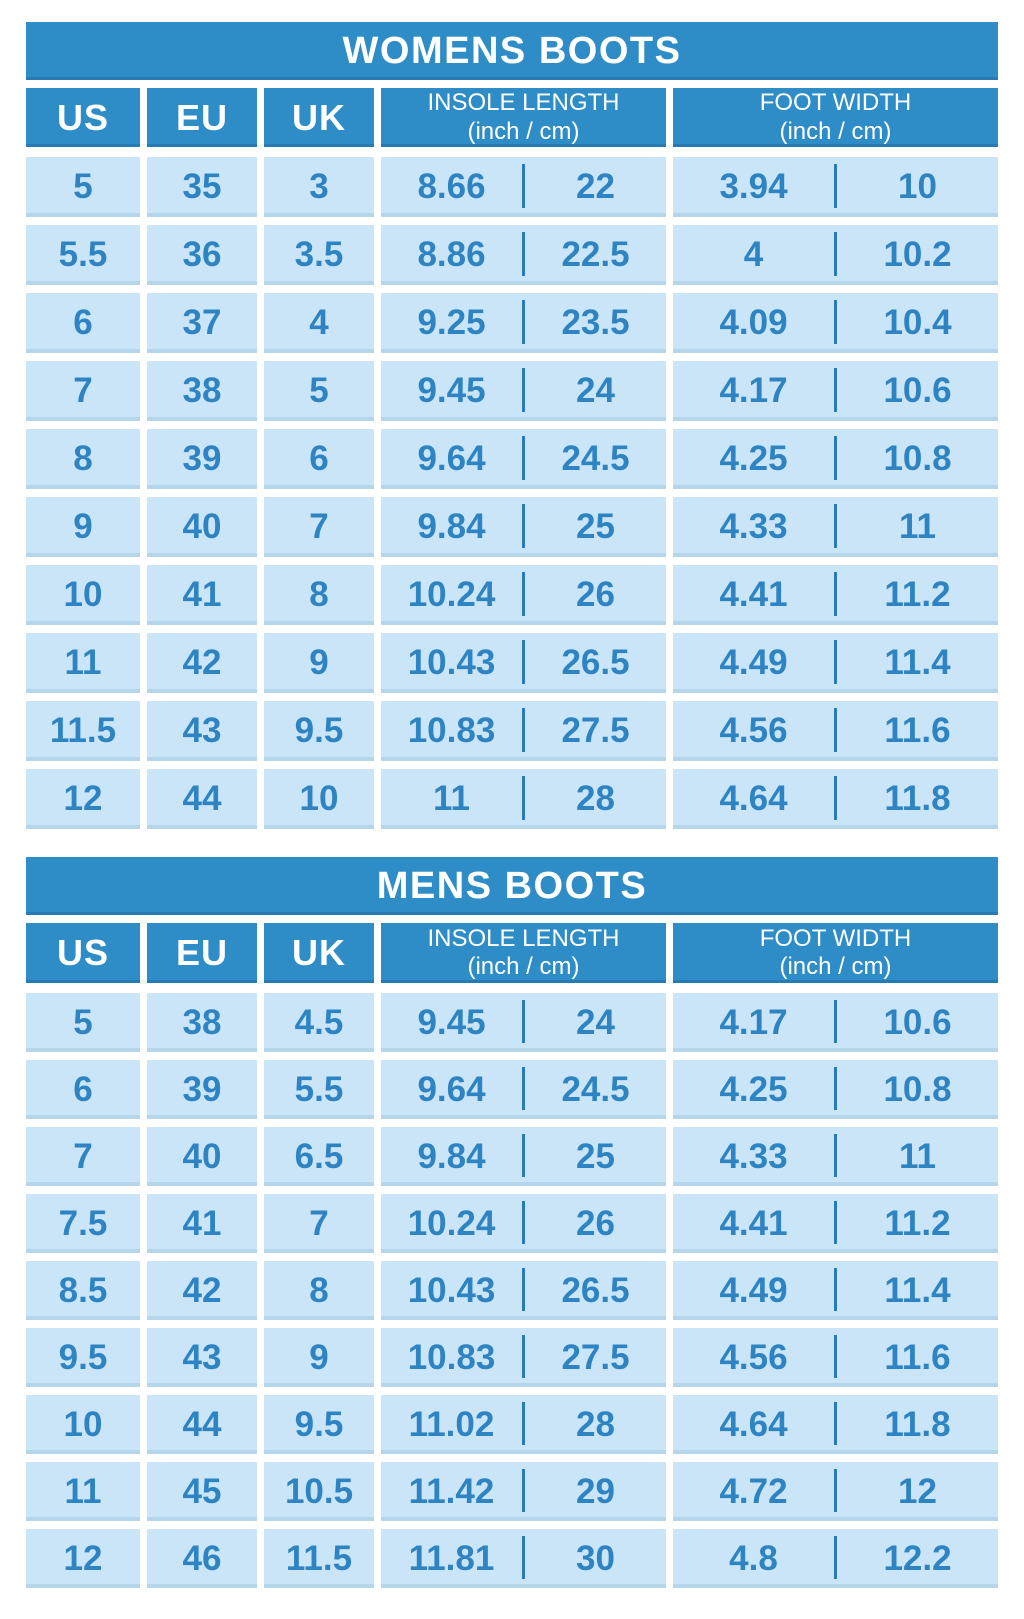 Image resolution: width=1024 pixels, height=1619 pixels. Describe the element at coordinates (753, 458) in the screenshot. I see `foot-width-inch-value: 4.25` at that location.